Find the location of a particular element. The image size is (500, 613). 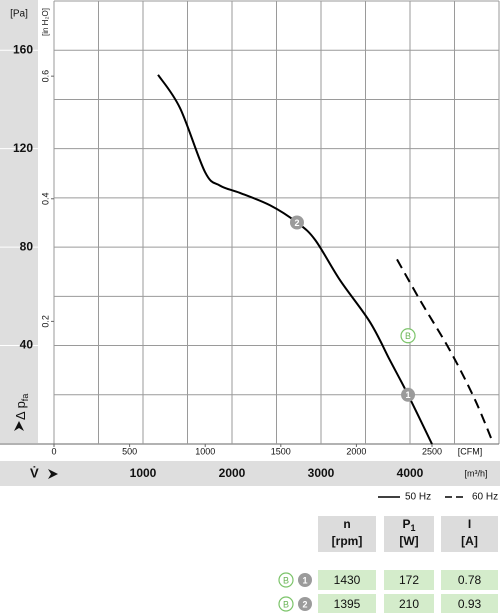

table-cell-text: 210 is located at coordinates (409, 604).